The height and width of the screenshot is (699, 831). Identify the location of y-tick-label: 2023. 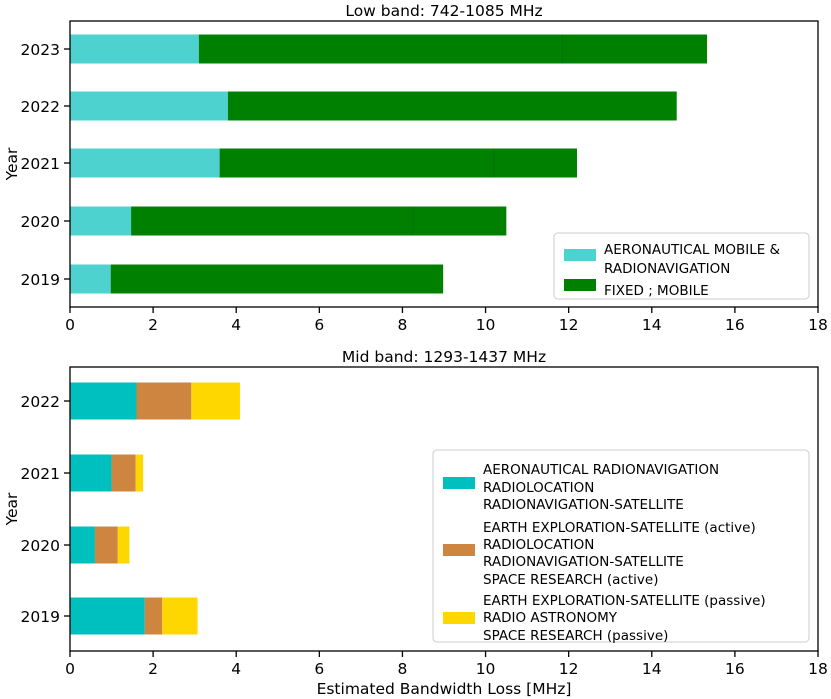
(40, 50).